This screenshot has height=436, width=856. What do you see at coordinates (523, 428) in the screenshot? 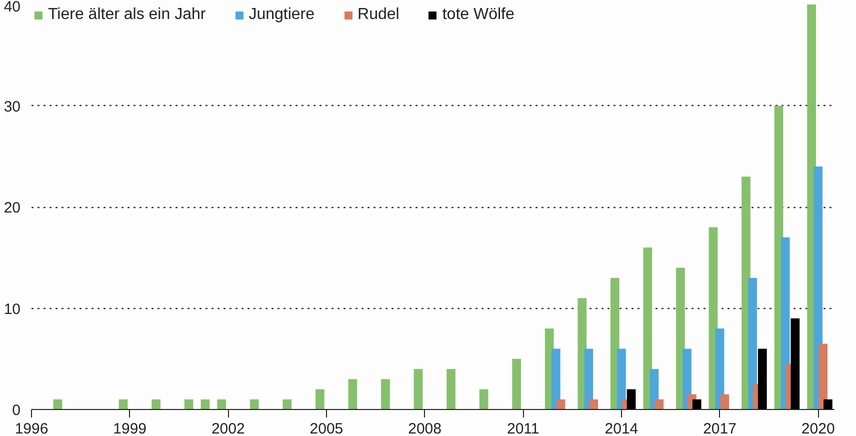
I see `x-tick-label: 2011` at bounding box center [523, 428].